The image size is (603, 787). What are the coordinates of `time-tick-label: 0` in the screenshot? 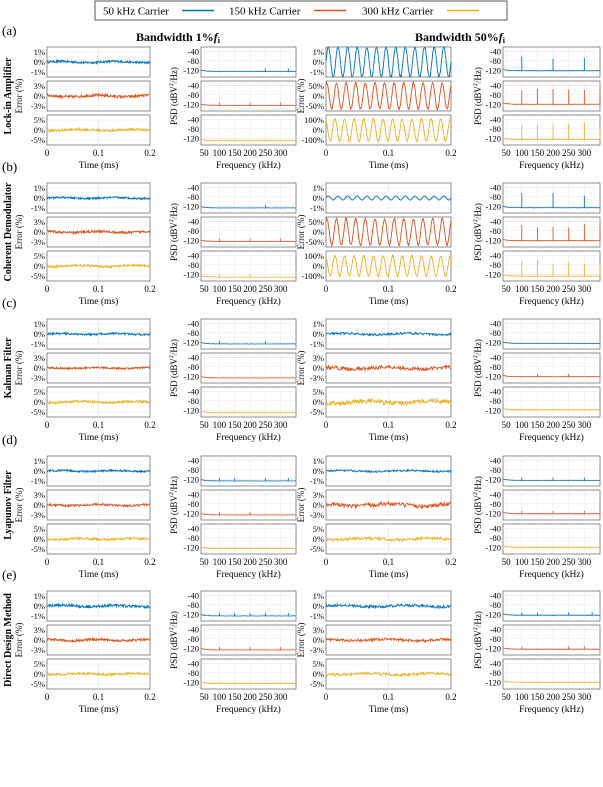 It's located at (326, 153).